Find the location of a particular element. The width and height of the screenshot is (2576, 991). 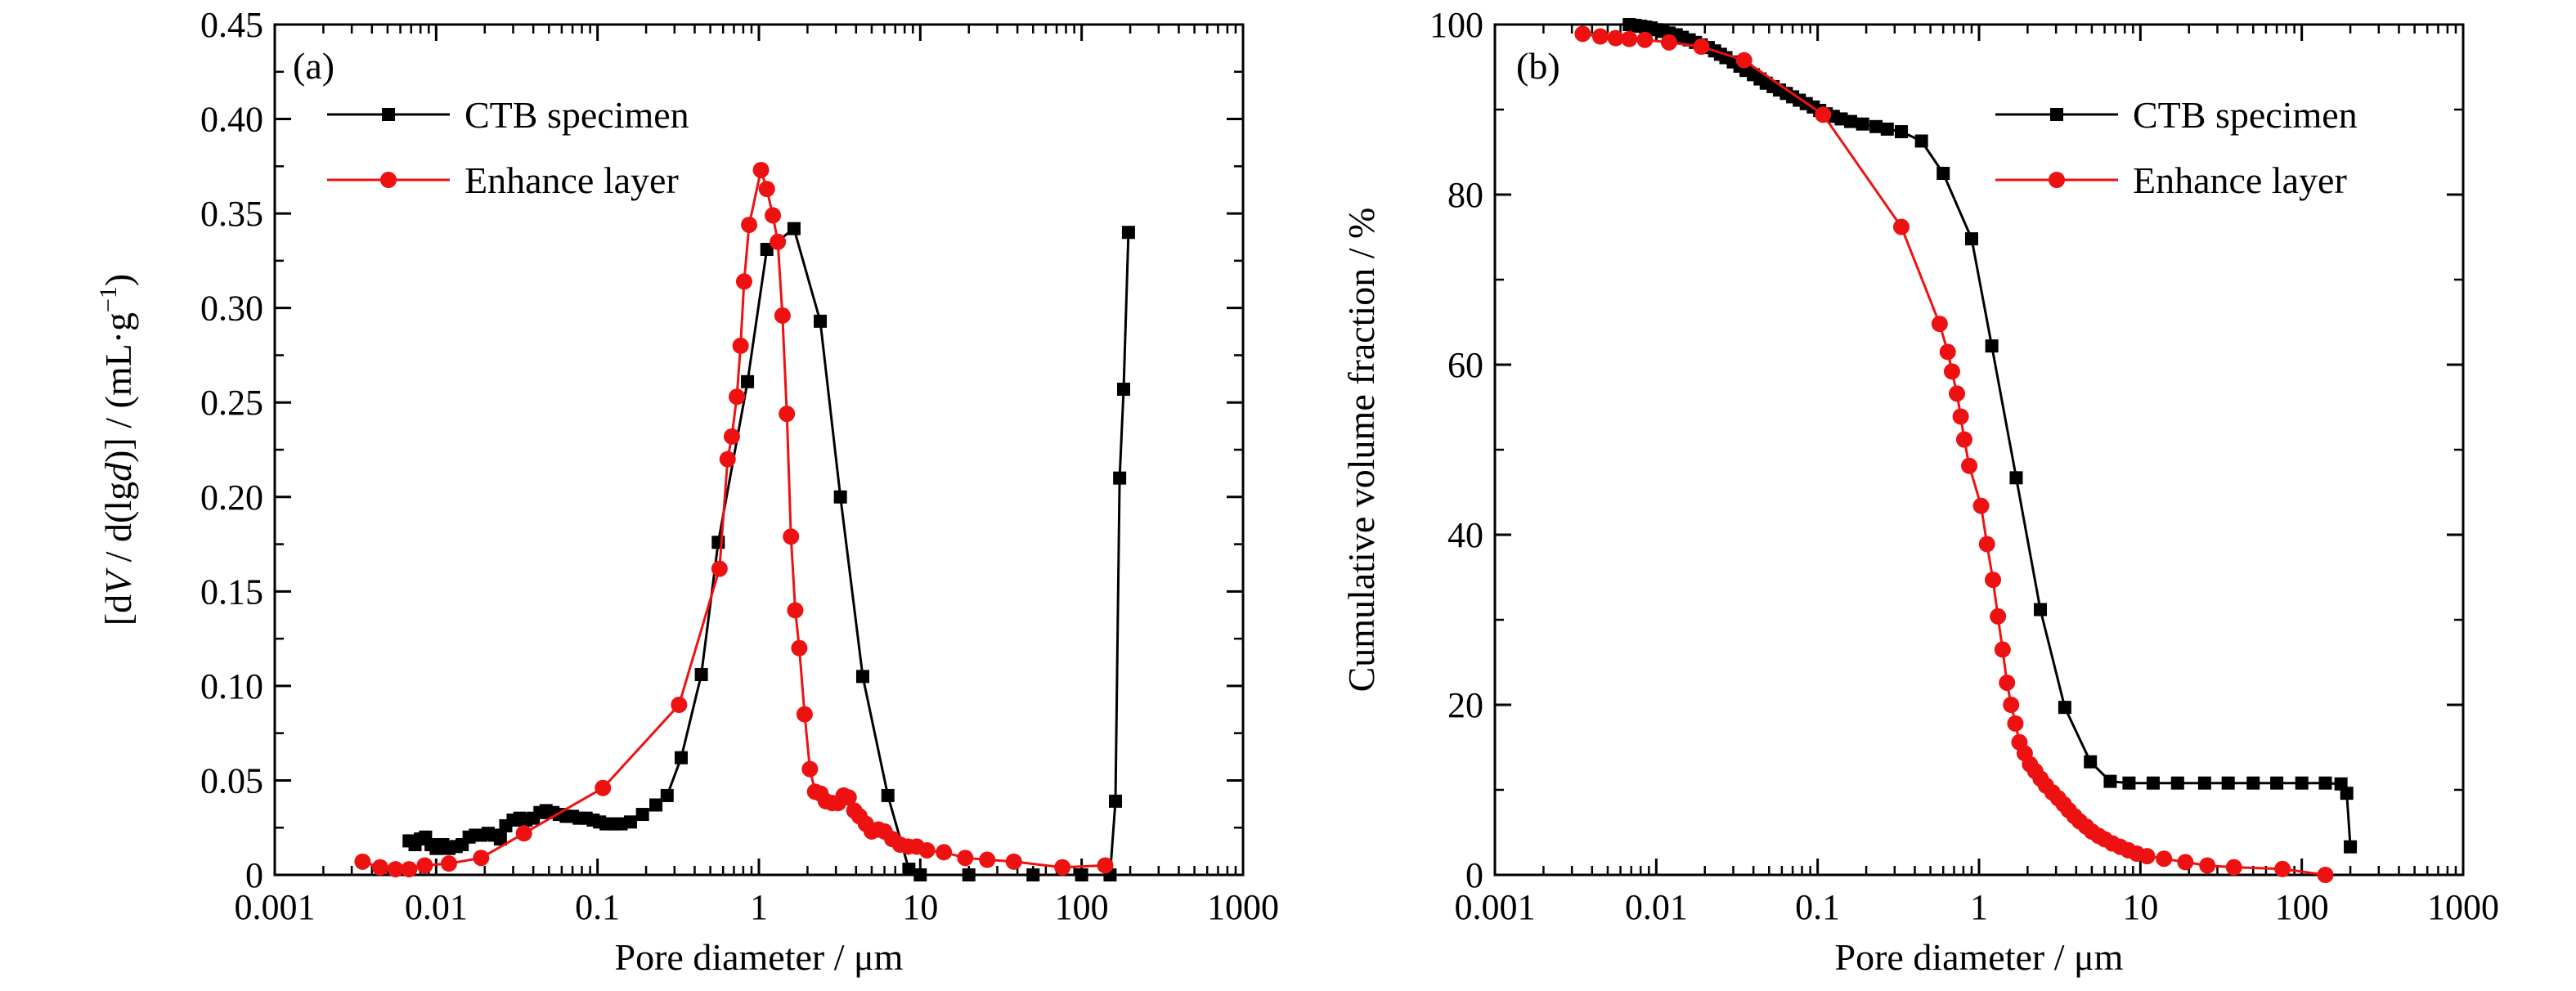

panel-b-y-axis-label: Cumulative volume fraction / % is located at coordinates (1361, 450).